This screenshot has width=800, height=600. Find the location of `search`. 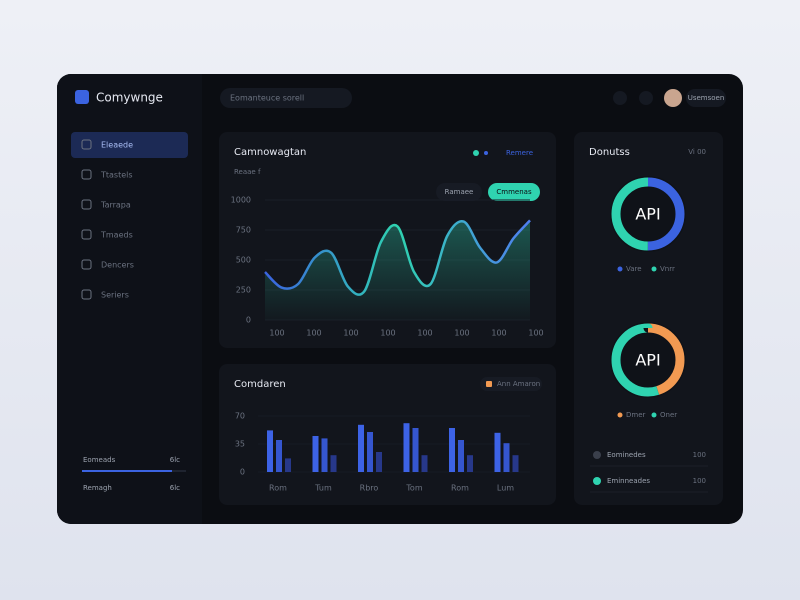

search is located at coordinates (286, 98).